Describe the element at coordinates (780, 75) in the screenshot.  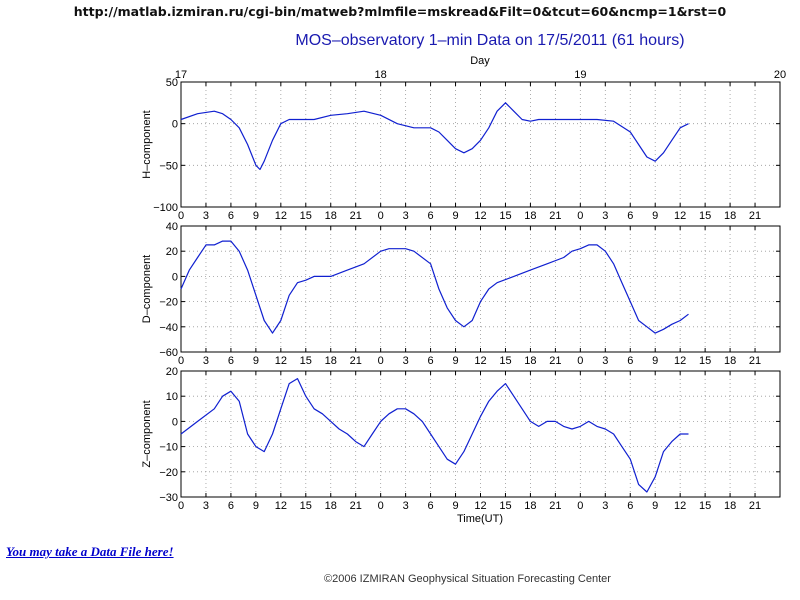
I see `day-tick-label: 20` at that location.